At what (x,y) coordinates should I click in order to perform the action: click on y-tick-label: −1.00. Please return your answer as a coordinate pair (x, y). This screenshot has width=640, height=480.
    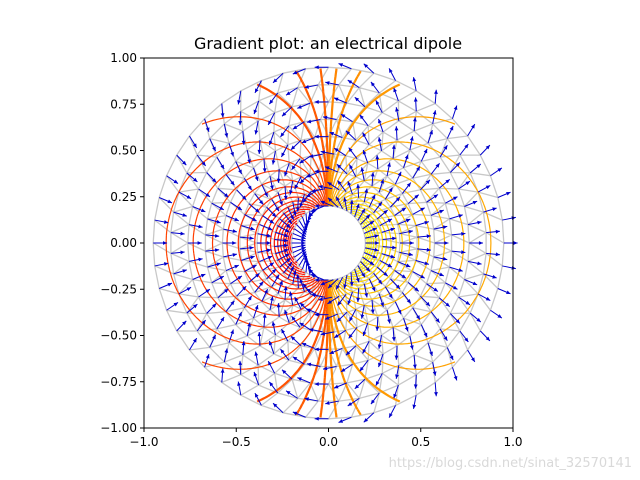
    Looking at the image, I should click on (118, 428).